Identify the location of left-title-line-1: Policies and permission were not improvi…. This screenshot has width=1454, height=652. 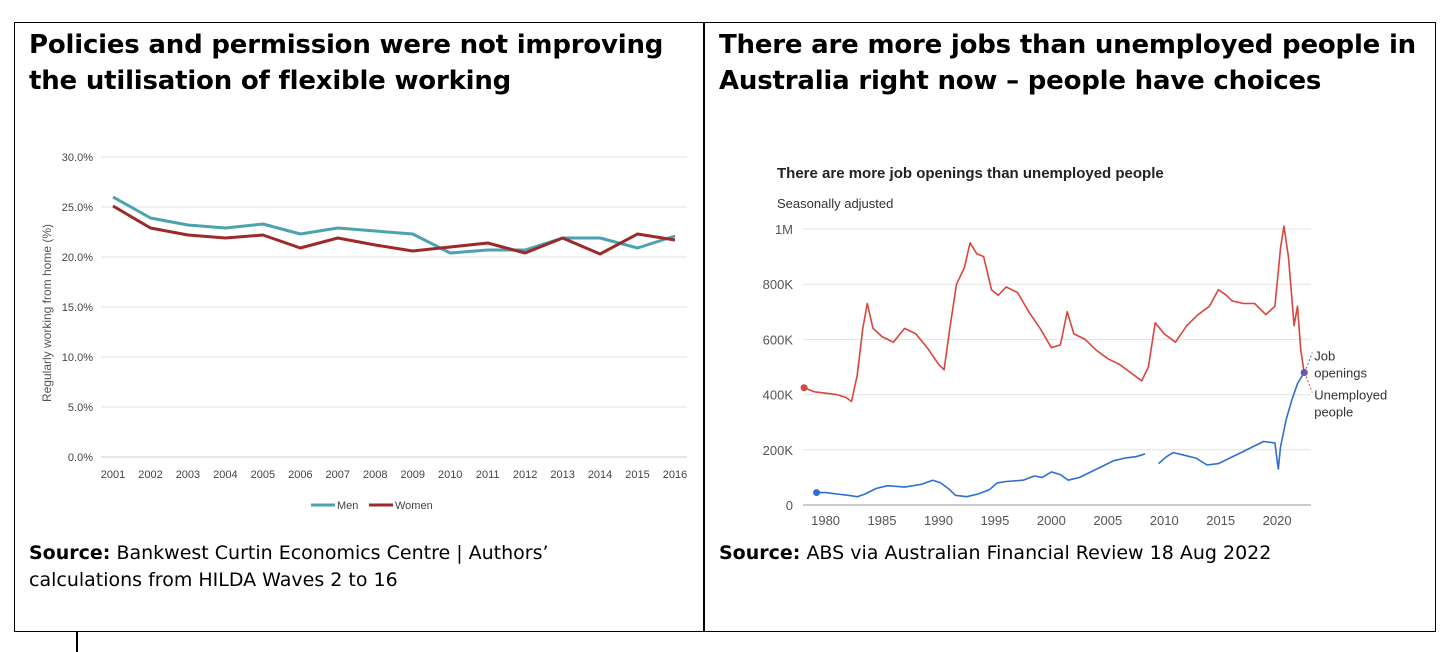
(346, 45).